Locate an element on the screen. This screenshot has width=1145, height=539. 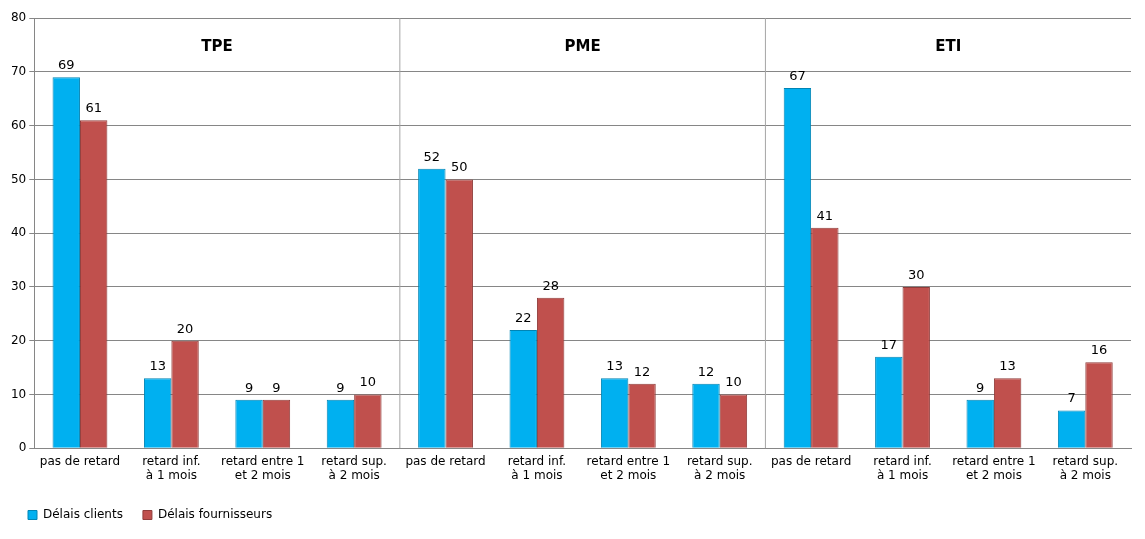
y-tick-label: 50 is located at coordinates (18, 178).